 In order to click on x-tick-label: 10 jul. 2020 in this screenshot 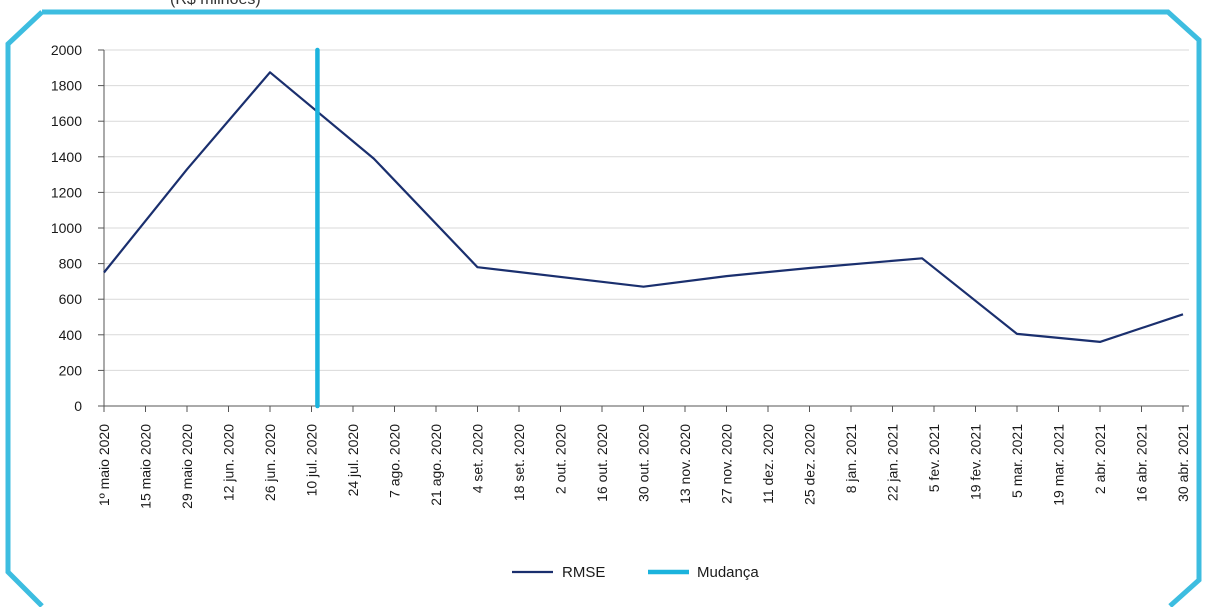, I will do `click(312, 460)`.